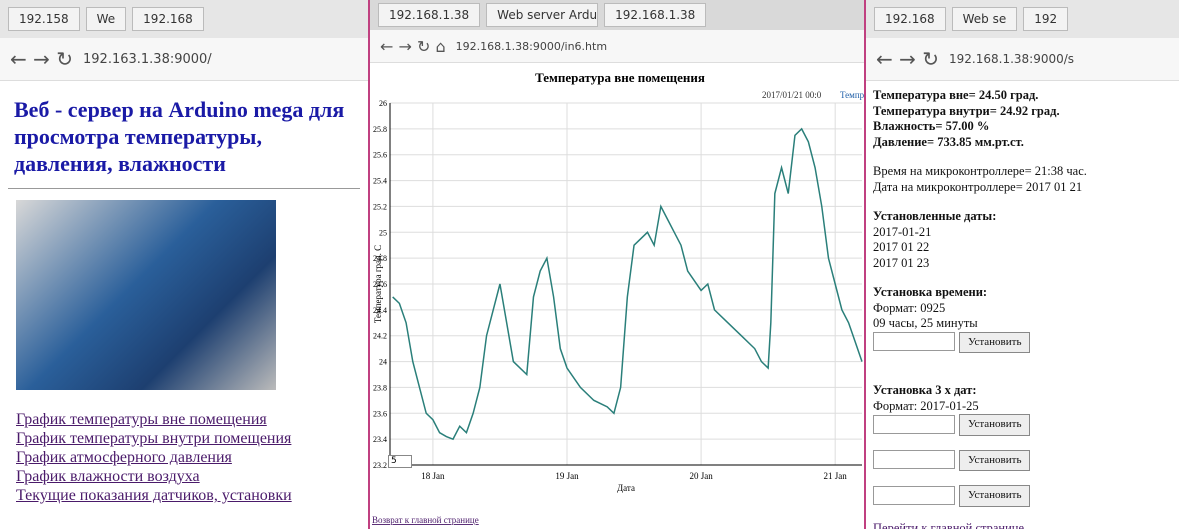 The width and height of the screenshot is (1179, 529). Describe the element at coordinates (380, 439) in the screenshot. I see `y-tick-label: 23.4` at that location.